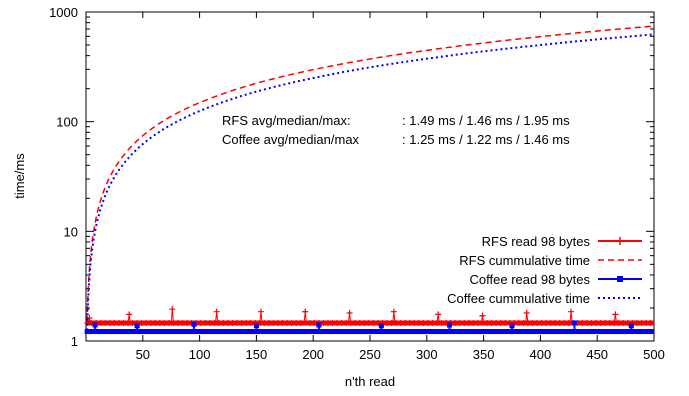 The width and height of the screenshot is (689, 396). Describe the element at coordinates (67, 122) in the screenshot. I see `y-tick-label: 100` at that location.